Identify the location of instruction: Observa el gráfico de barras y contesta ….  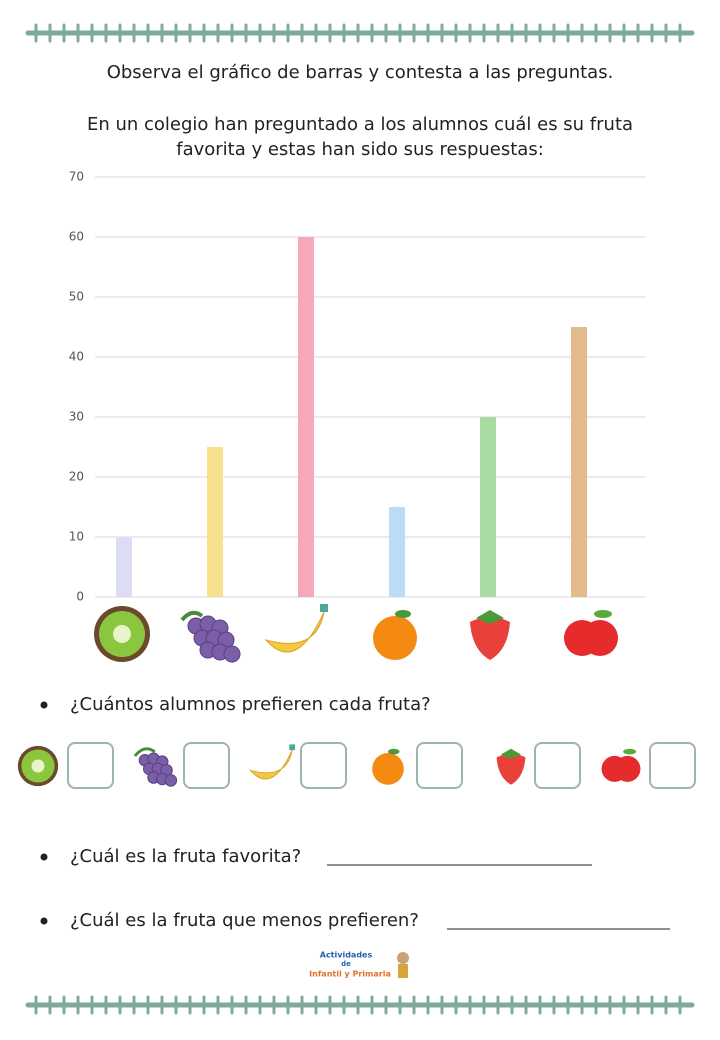
(360, 72).